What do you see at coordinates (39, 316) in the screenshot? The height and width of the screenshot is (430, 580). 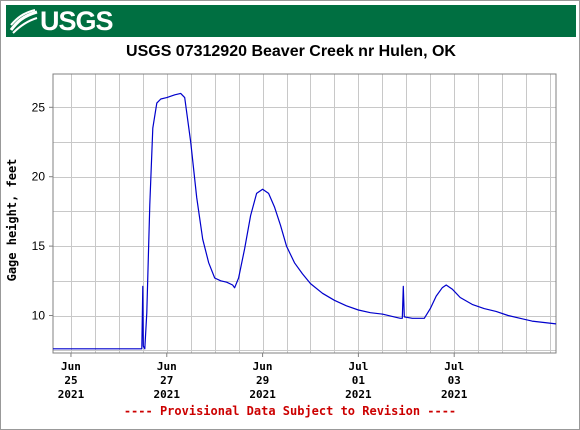 I see `y-tick-label: 10` at bounding box center [39, 316].